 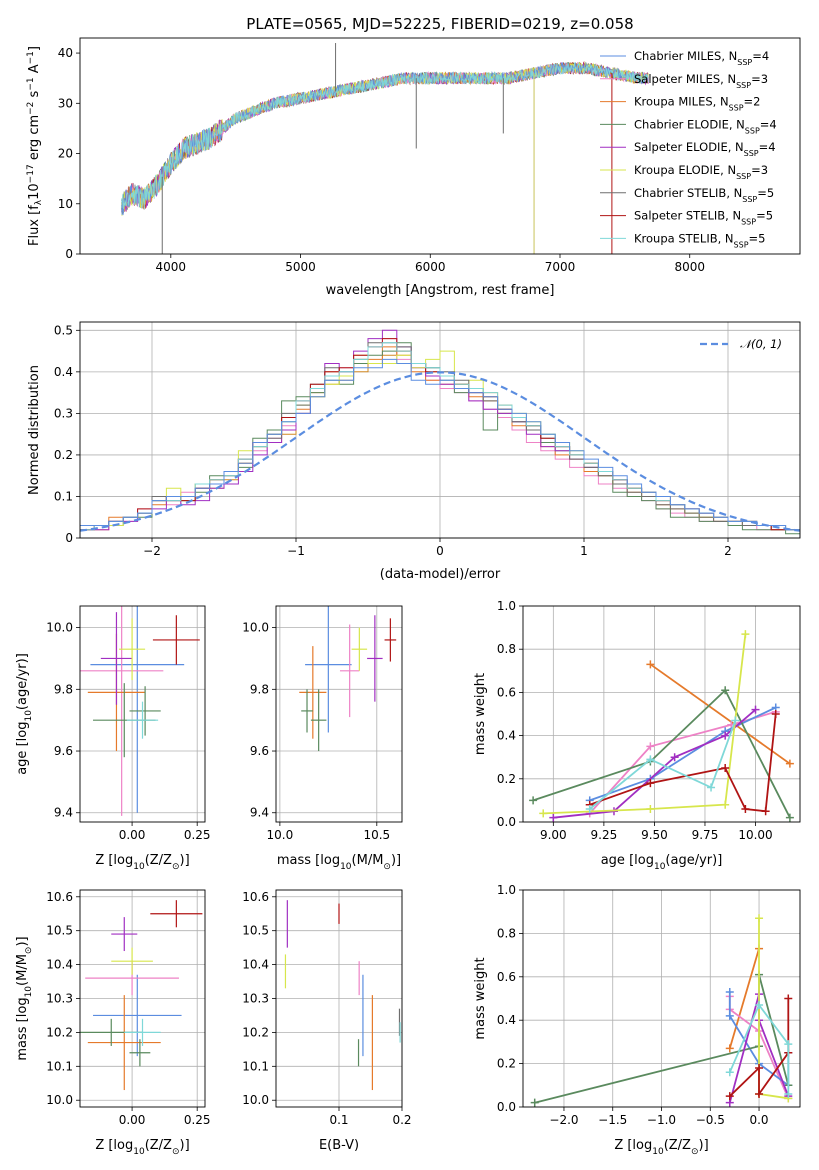 I want to click on y-tick-label: 0.8, so click(x=506, y=933).